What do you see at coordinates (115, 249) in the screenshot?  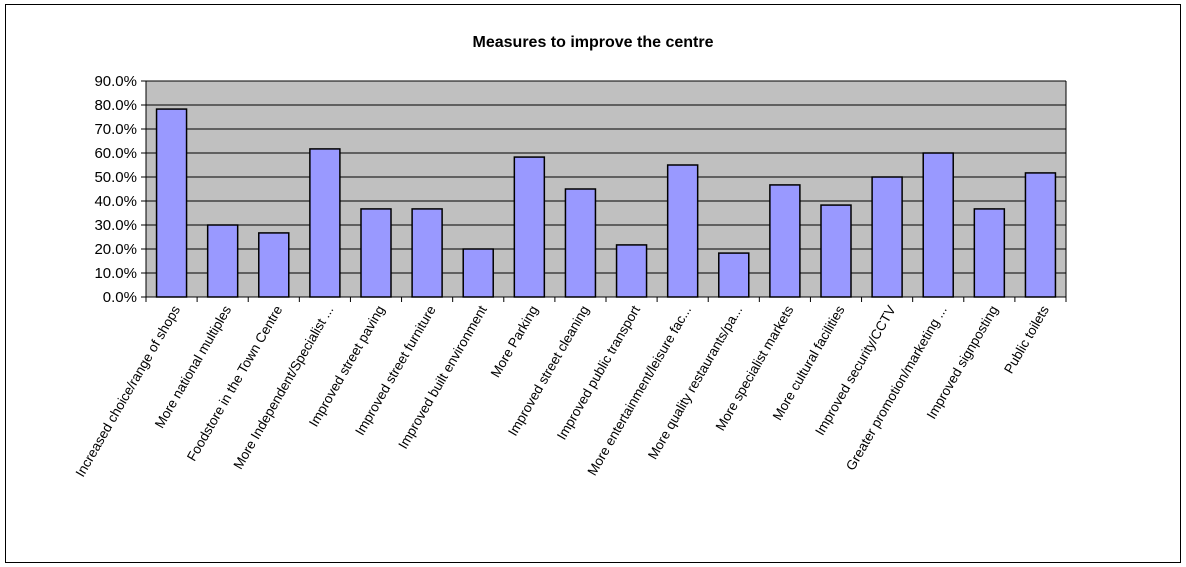 I see `y-tick-label: 20.0%` at bounding box center [115, 249].